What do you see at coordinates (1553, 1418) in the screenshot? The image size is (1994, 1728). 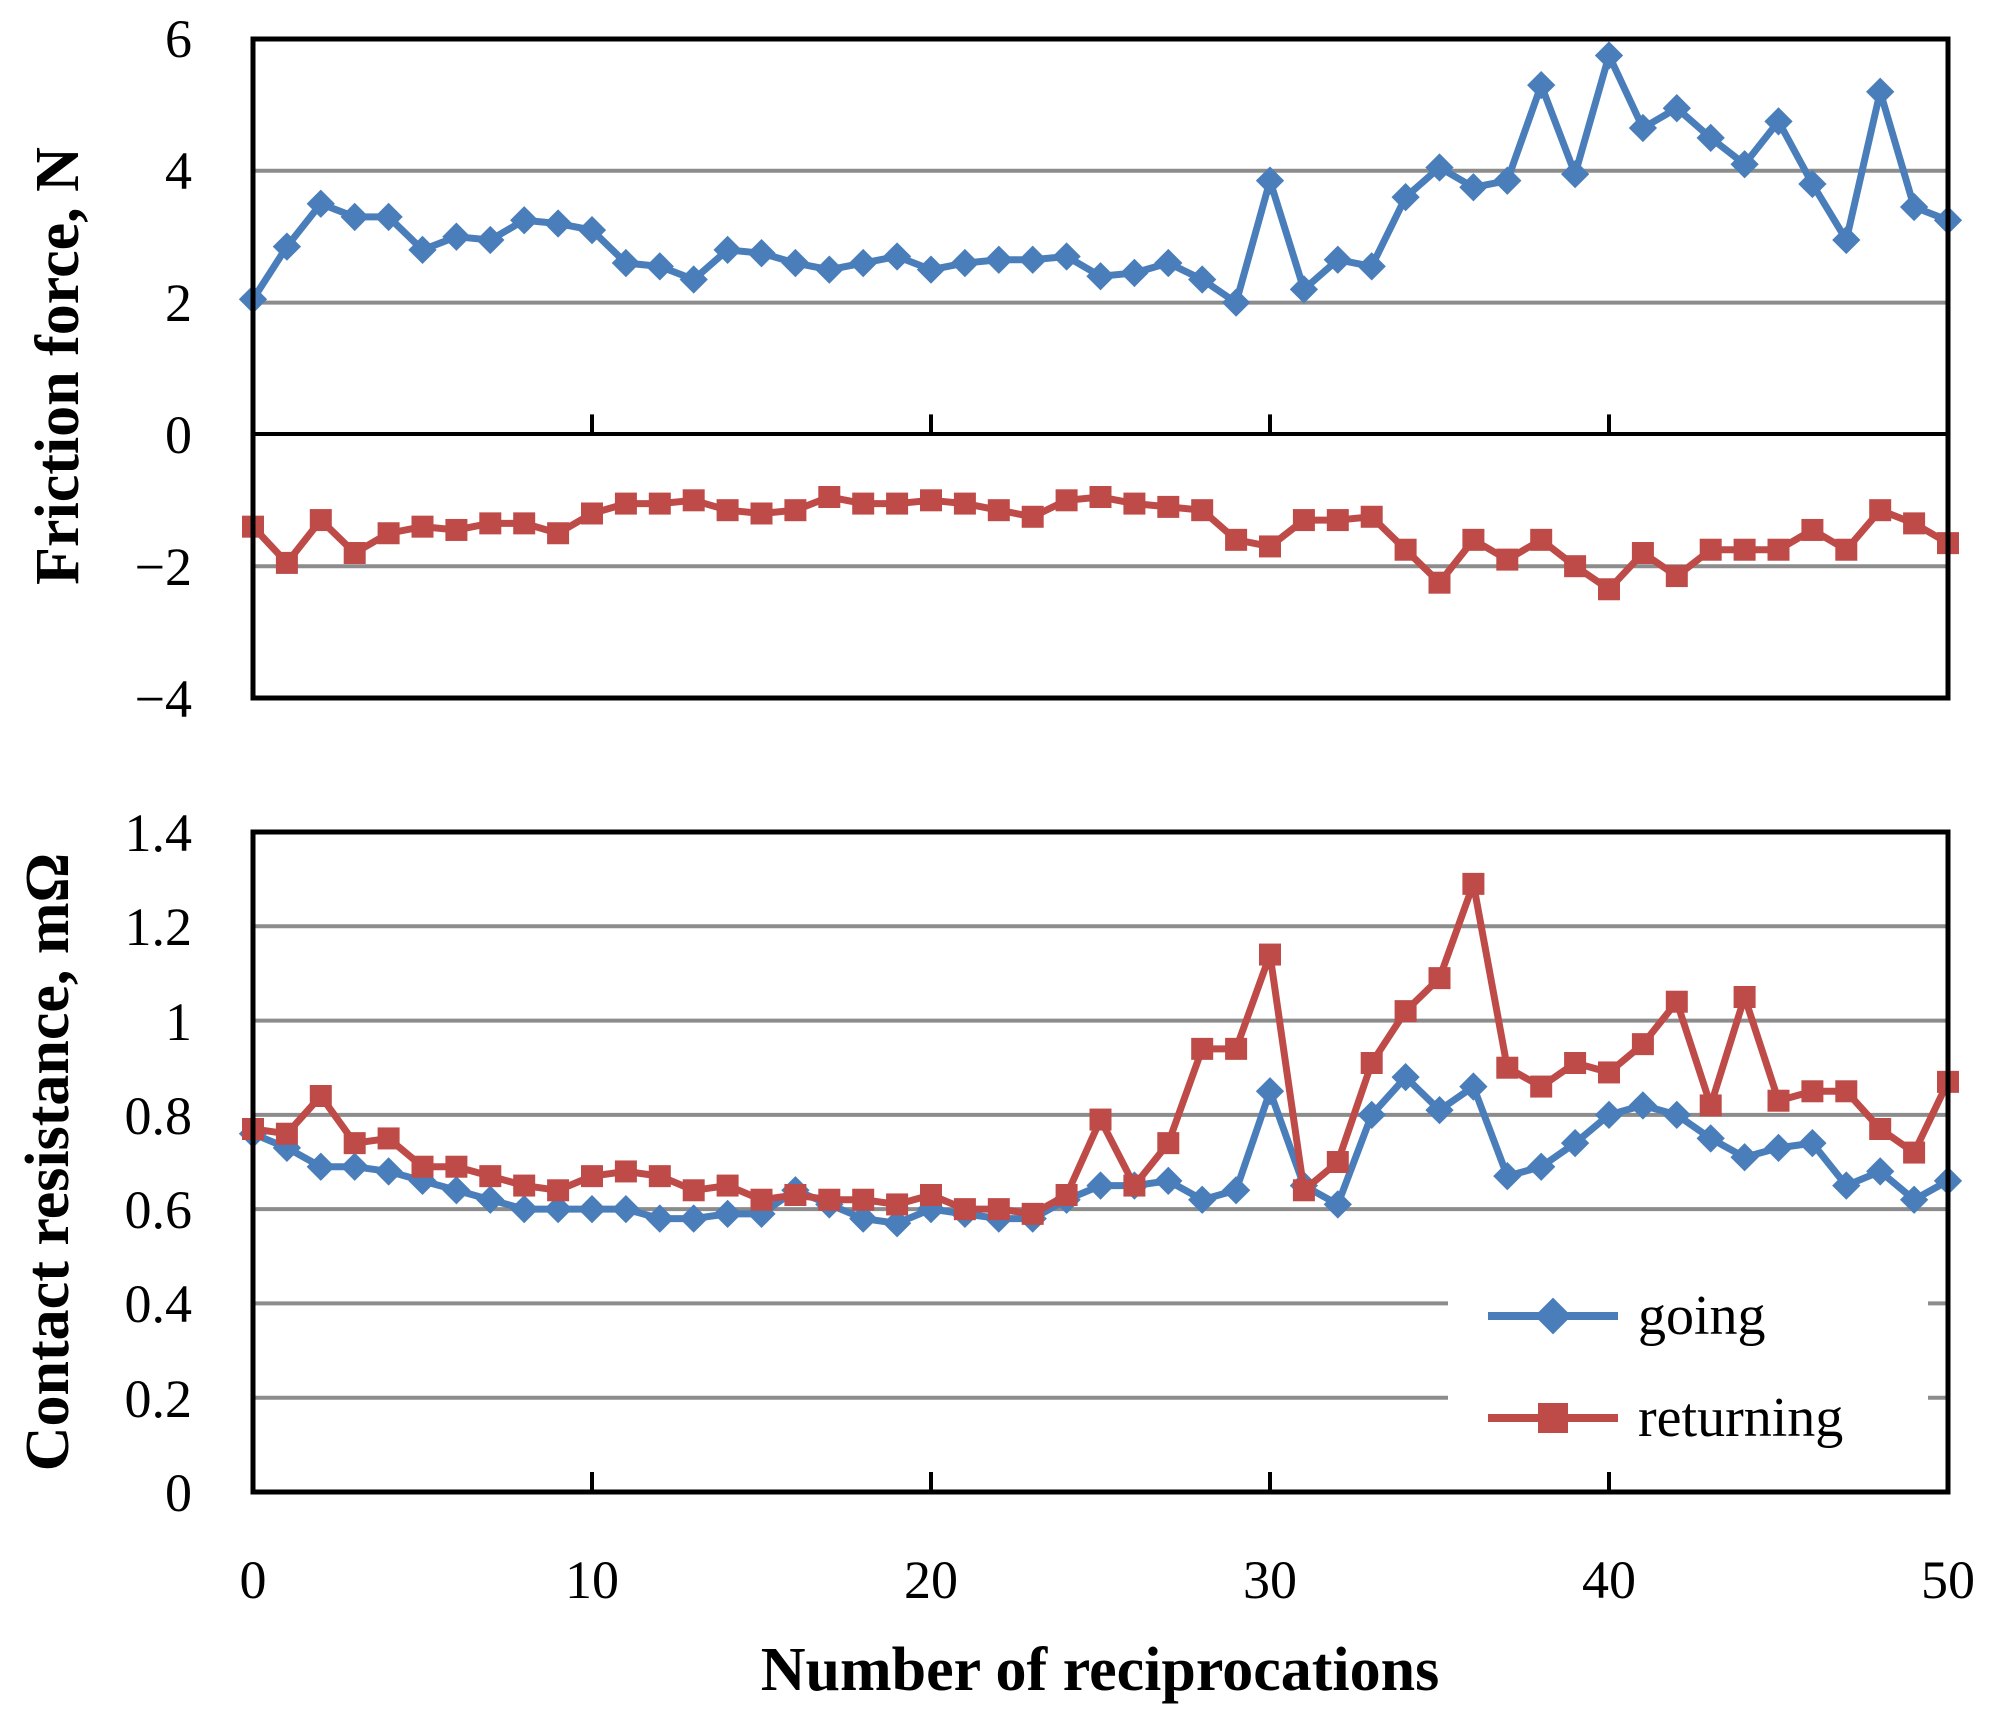 I see `legend-returning-marker` at bounding box center [1553, 1418].